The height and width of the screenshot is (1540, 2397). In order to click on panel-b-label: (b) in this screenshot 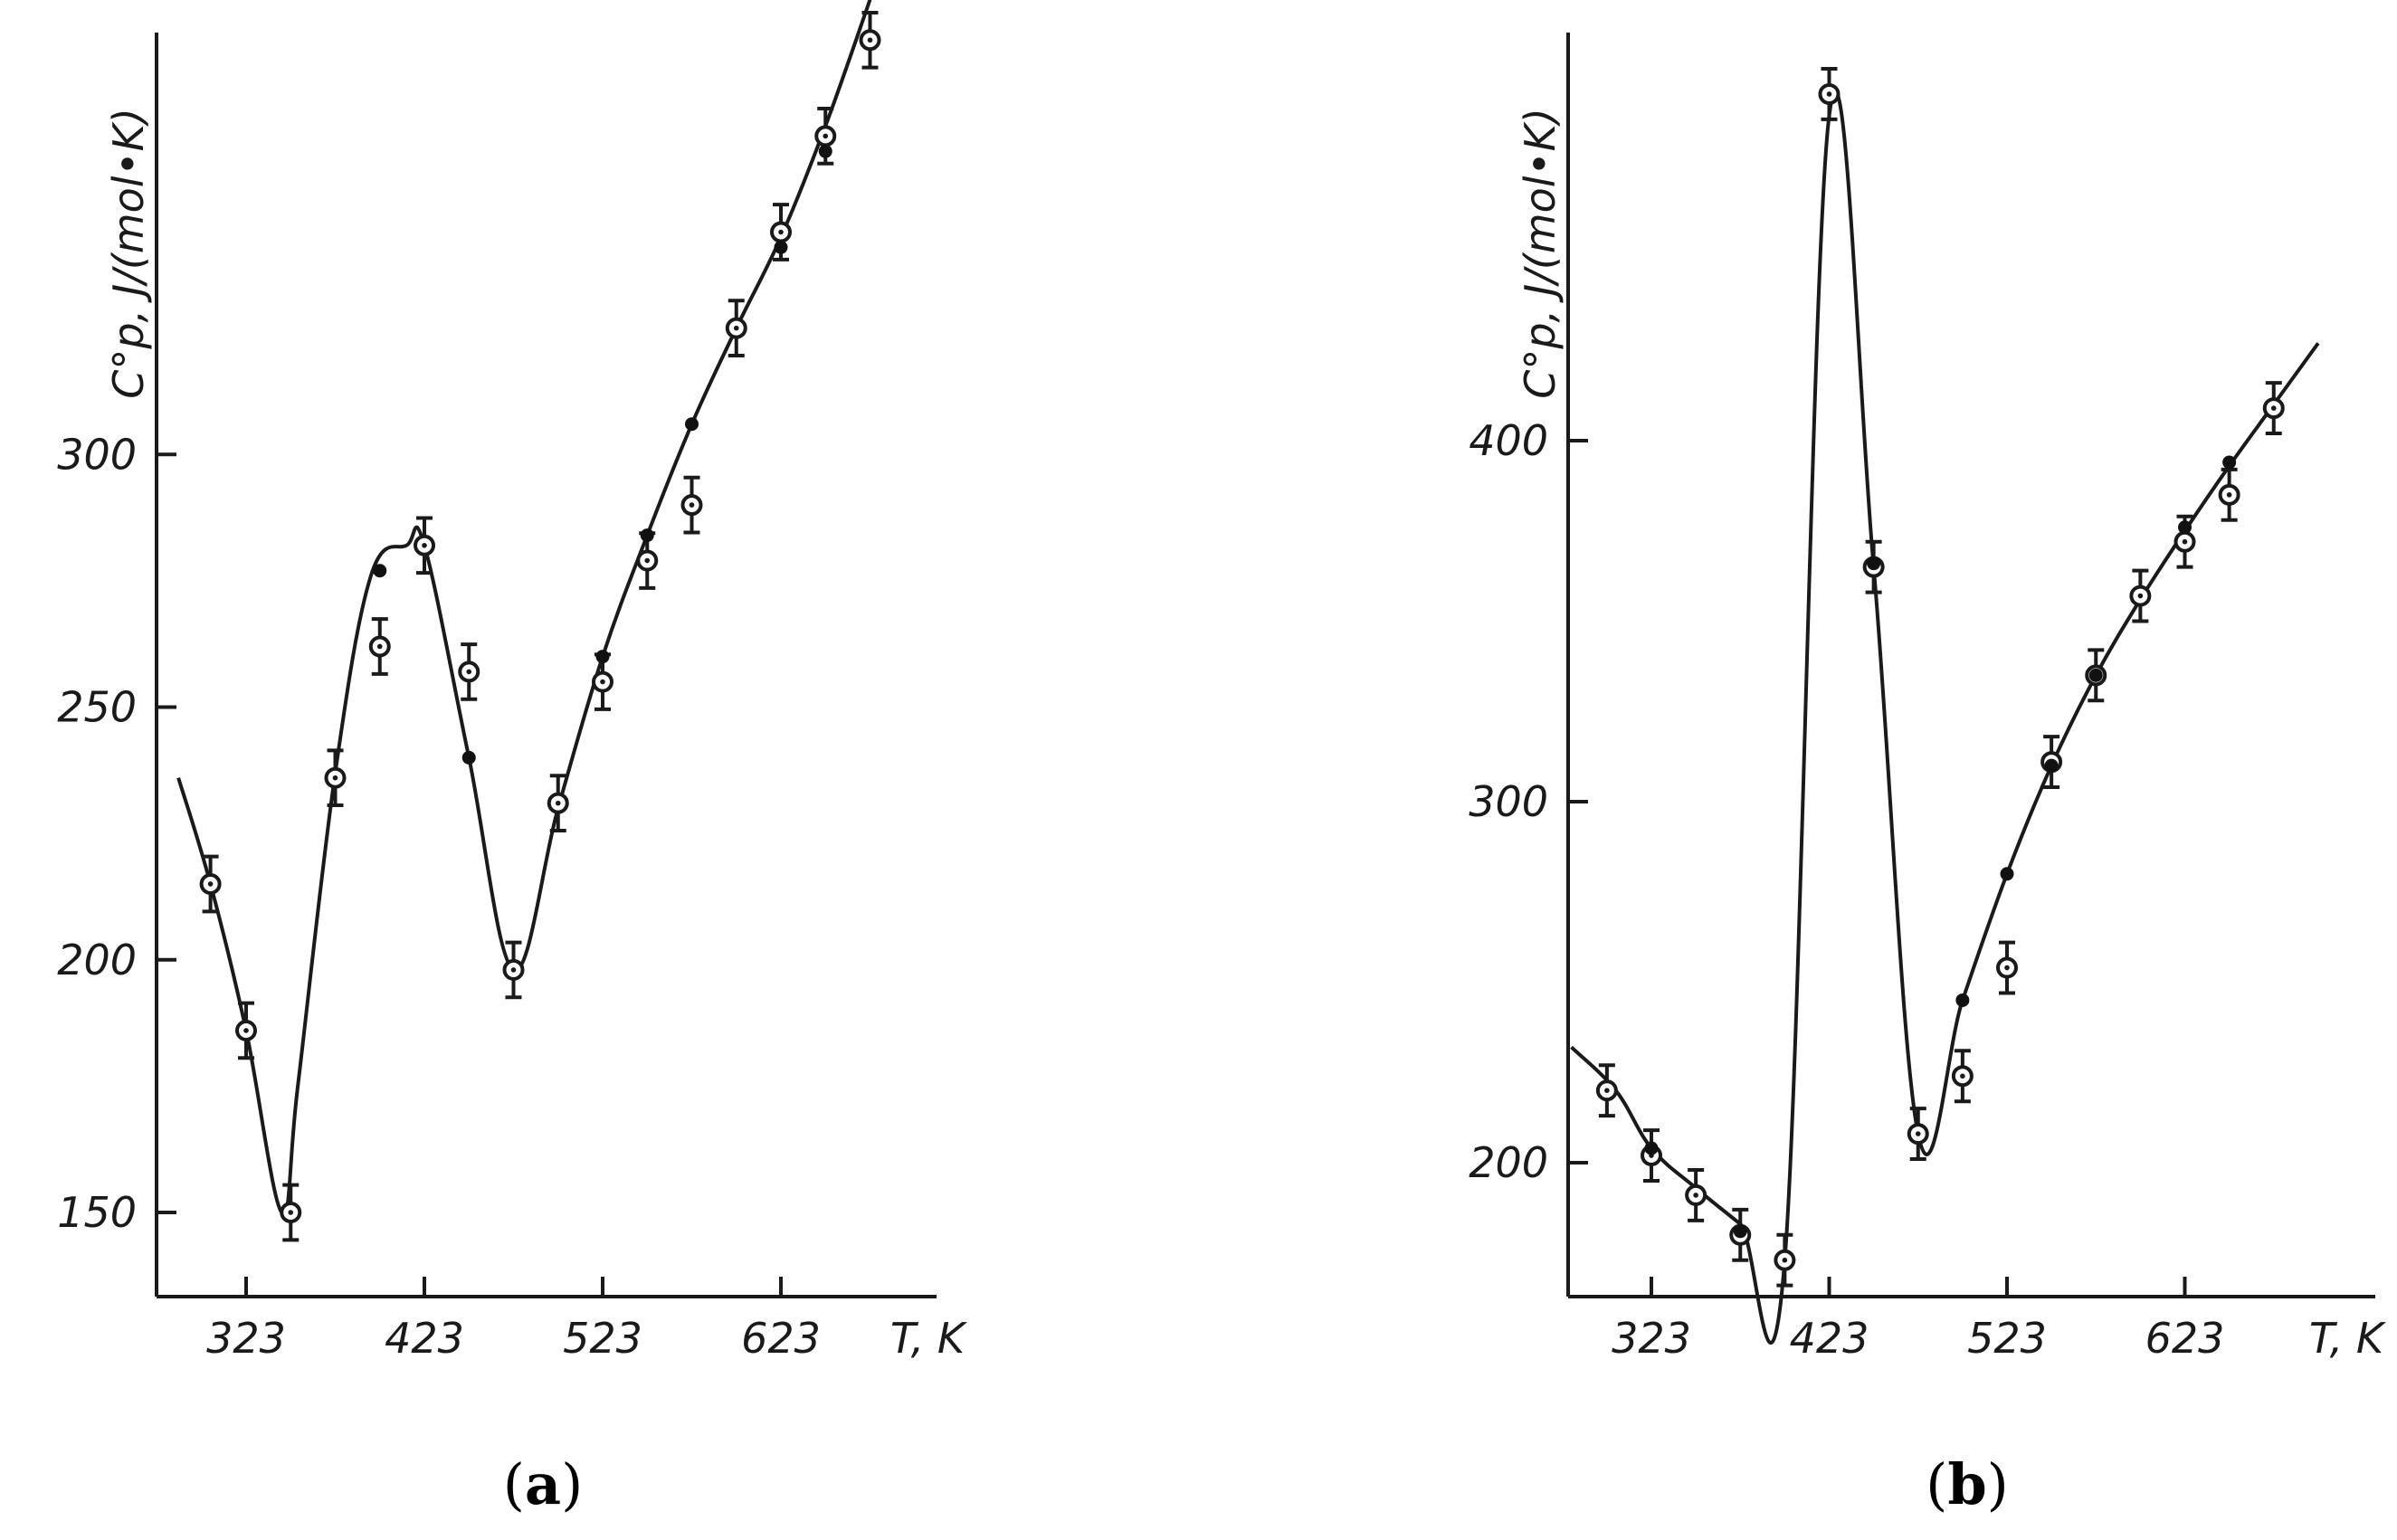, I will do `click(1967, 1484)`.